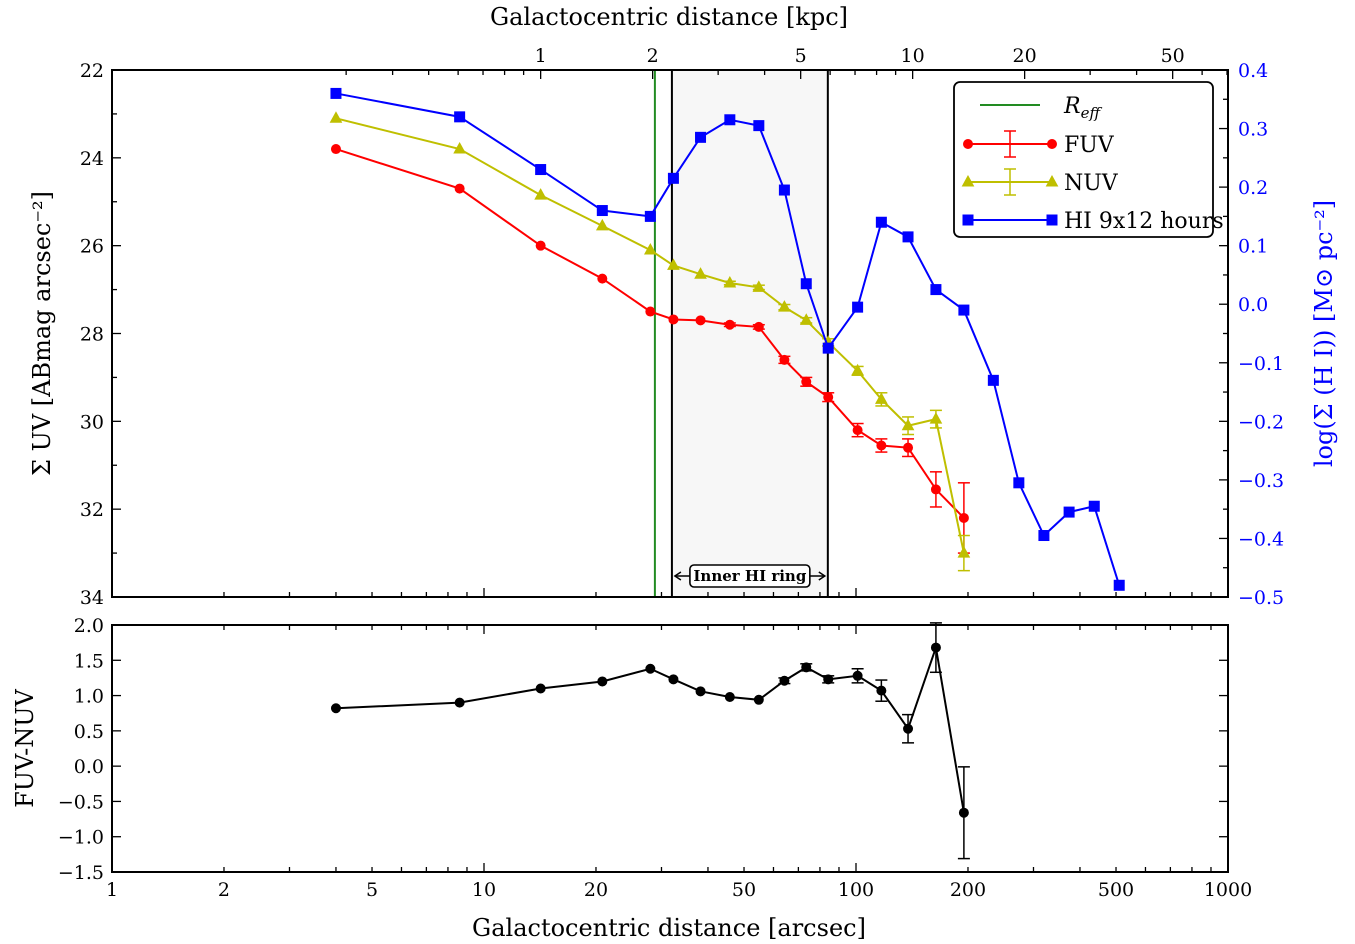  I want to click on bottom-y-tick-label: −0.5, so click(81, 802).